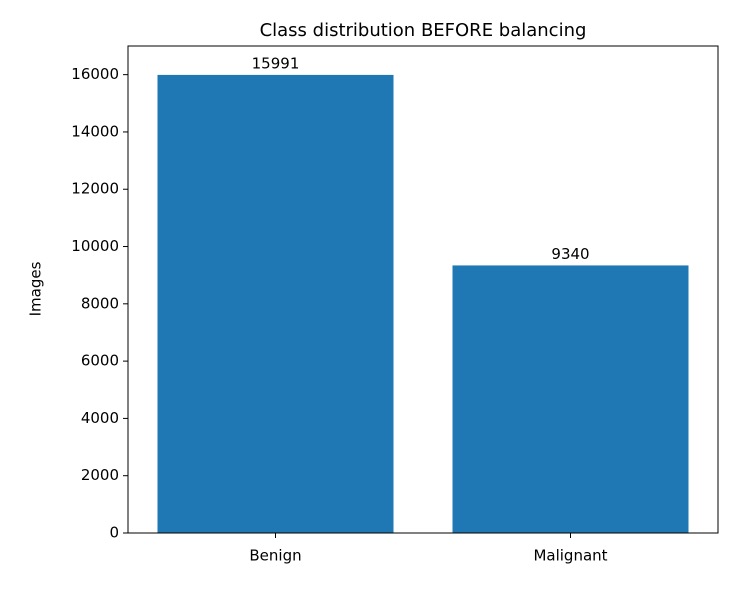 The width and height of the screenshot is (739, 591). I want to click on y-tick-label: 14000, so click(95, 131).